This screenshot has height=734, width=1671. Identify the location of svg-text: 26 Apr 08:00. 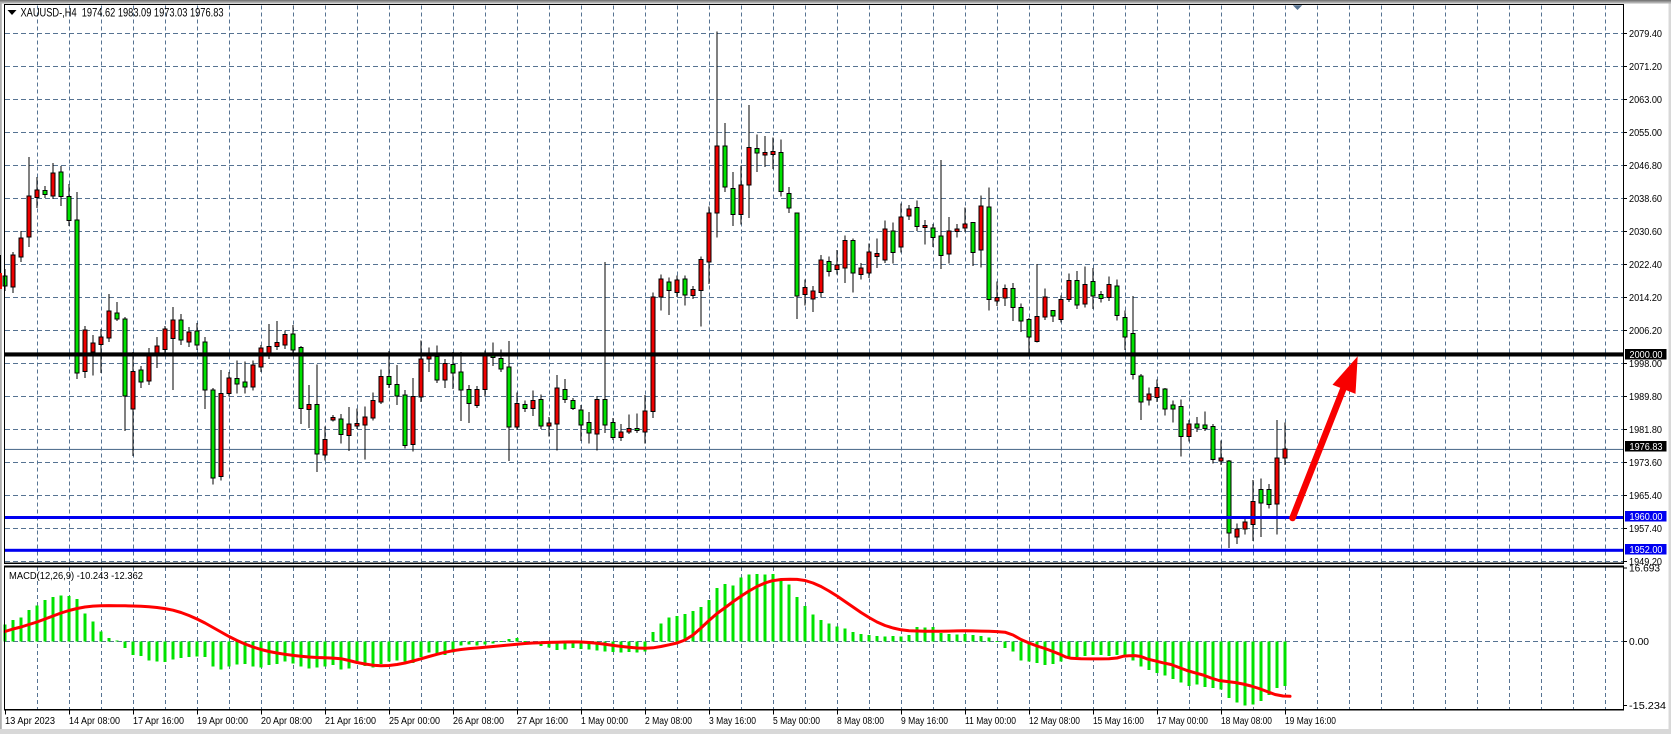
(478, 721).